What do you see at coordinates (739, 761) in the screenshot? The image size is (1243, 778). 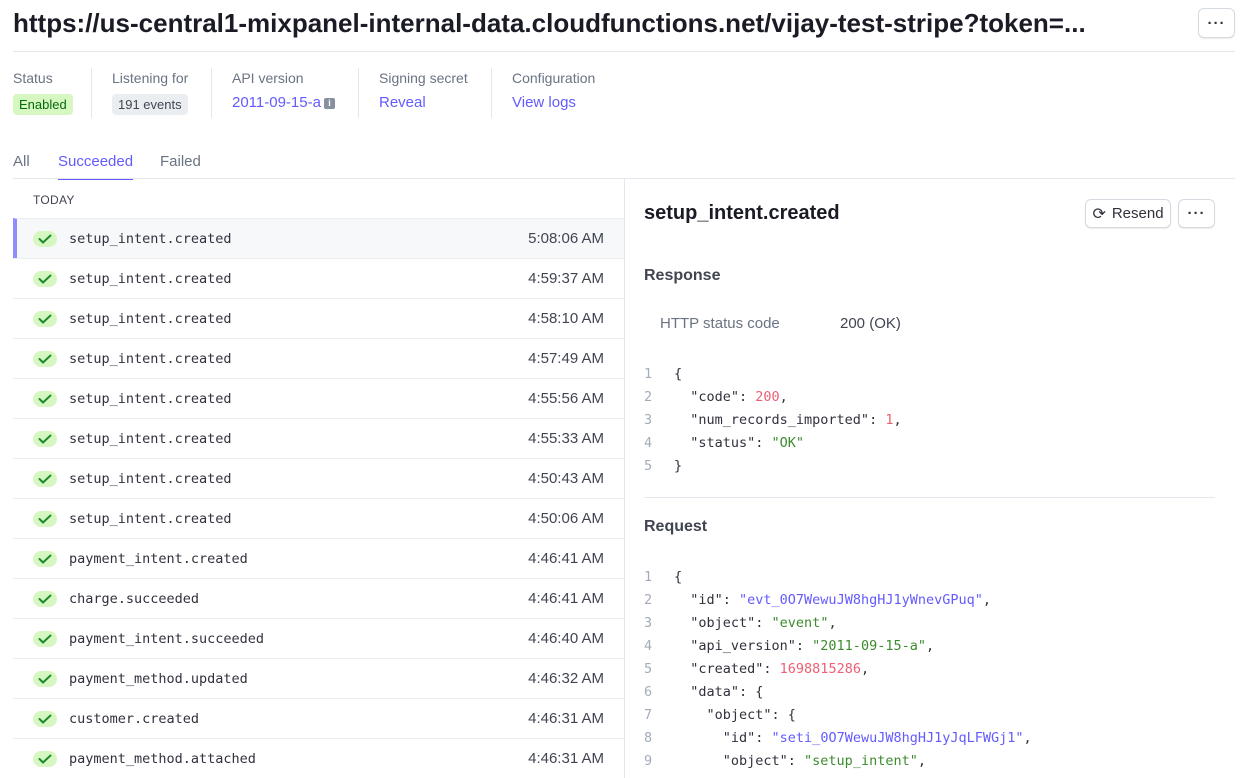 I see `code-token: "object":` at bounding box center [739, 761].